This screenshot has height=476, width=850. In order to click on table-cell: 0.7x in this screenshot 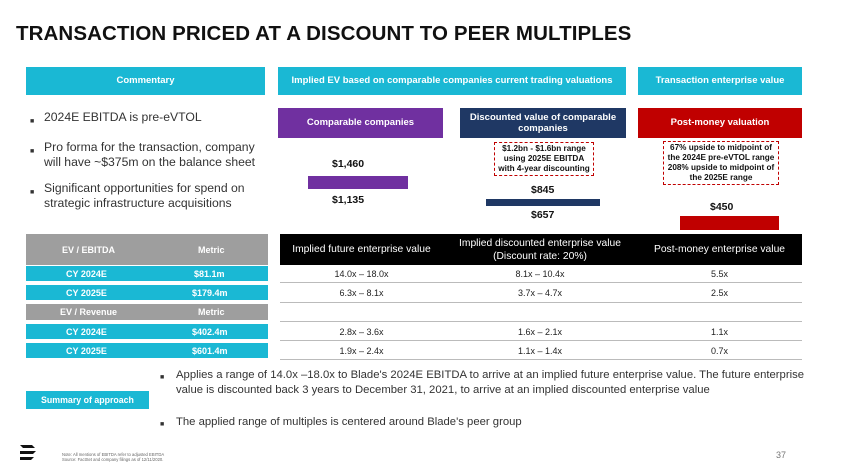, I will do `click(719, 350)`.